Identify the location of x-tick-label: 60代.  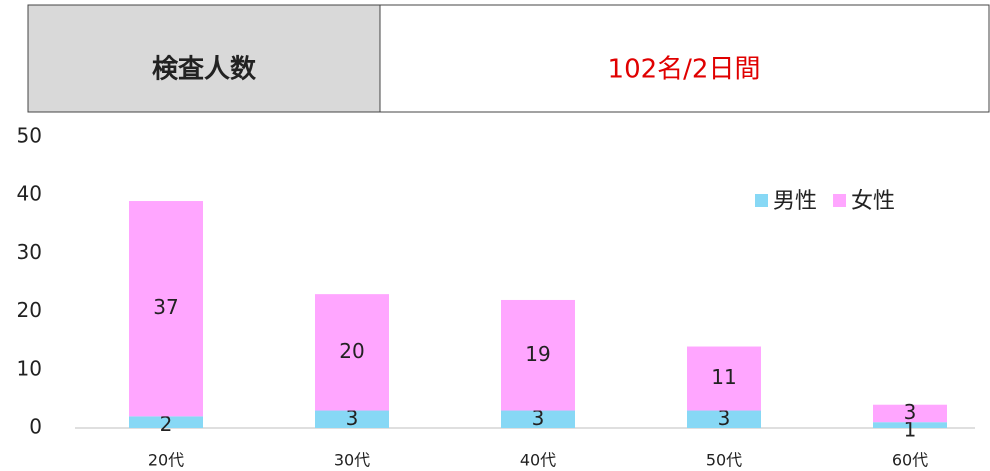
(910, 460).